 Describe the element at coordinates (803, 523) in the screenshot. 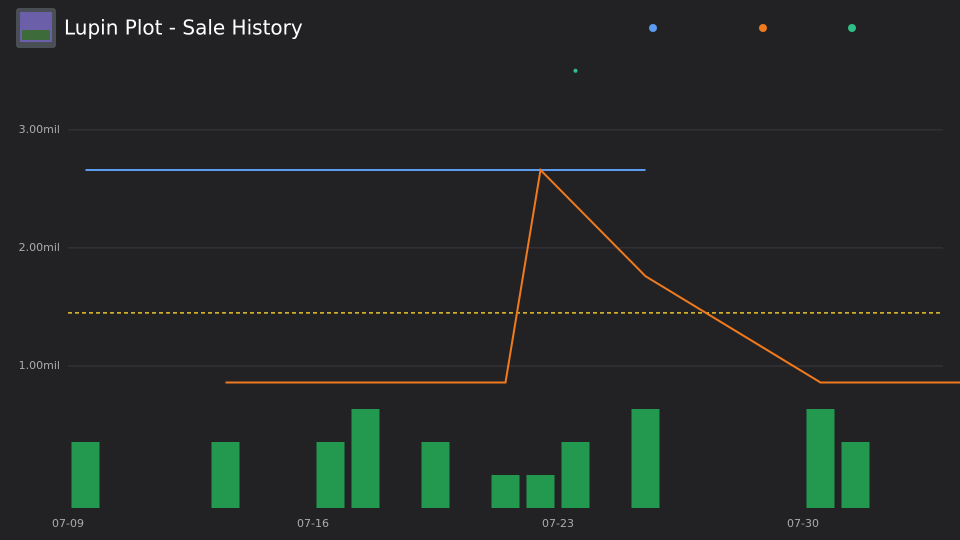

I see `x-tick-label: 07-30` at that location.